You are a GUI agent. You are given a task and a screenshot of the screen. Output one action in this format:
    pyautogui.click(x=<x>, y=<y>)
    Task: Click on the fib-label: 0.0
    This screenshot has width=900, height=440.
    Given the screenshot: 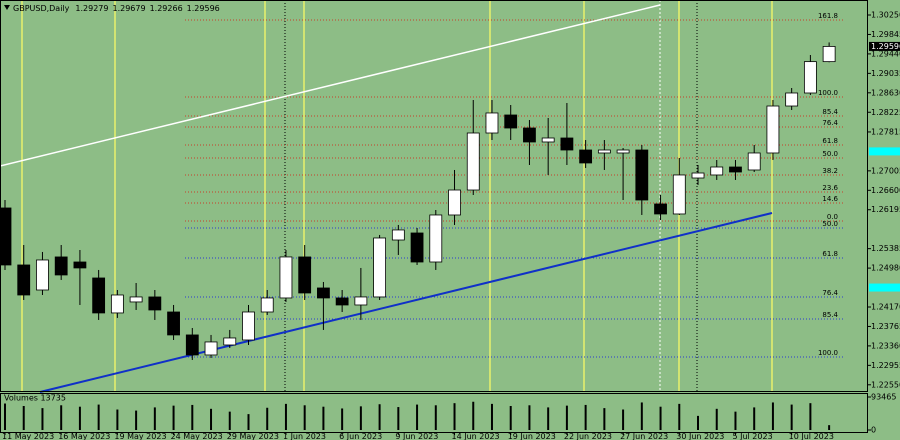 What is the action you would take?
    pyautogui.click(x=832, y=217)
    